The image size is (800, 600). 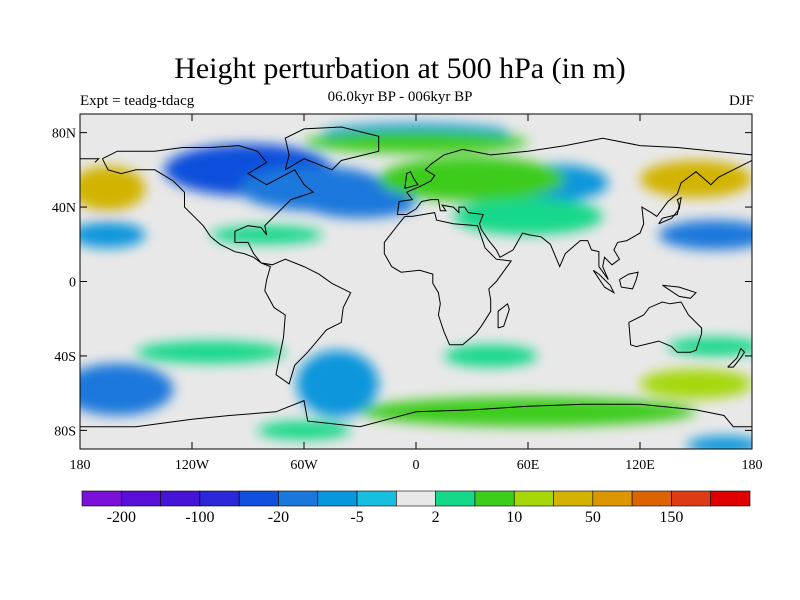 What do you see at coordinates (416, 465) in the screenshot?
I see `lon-tick-label: 0` at bounding box center [416, 465].